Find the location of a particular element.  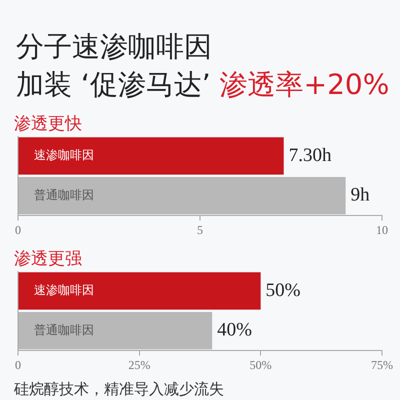

data-label: 40% is located at coordinates (234, 330).